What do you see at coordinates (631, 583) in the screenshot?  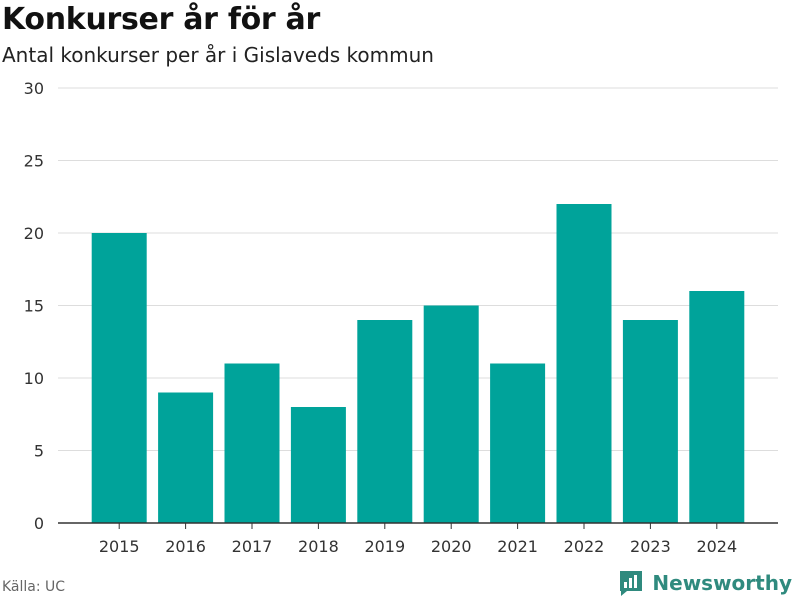 I see `newsworthy-logo-icon` at bounding box center [631, 583].